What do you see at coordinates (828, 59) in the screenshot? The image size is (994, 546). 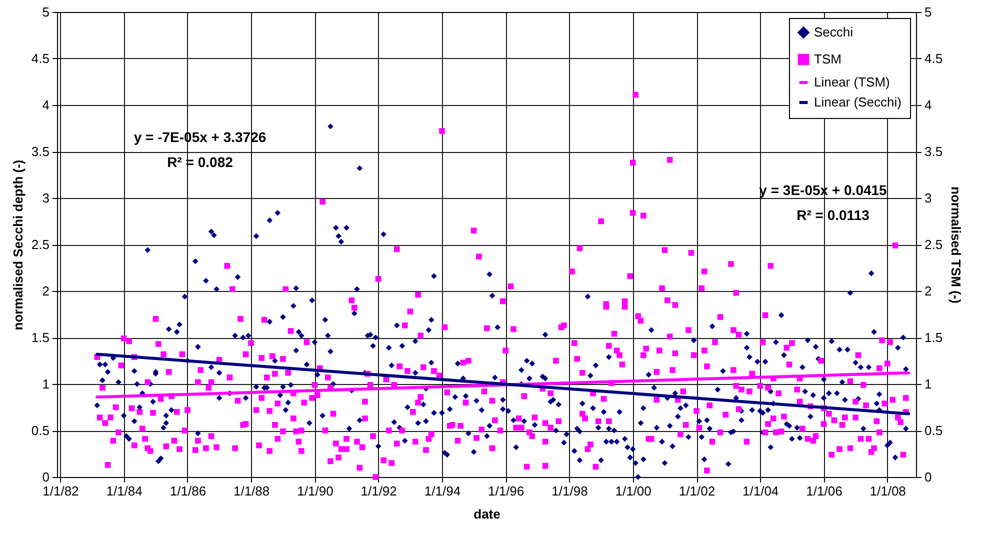 I see `legend-label: TSM` at bounding box center [828, 59].